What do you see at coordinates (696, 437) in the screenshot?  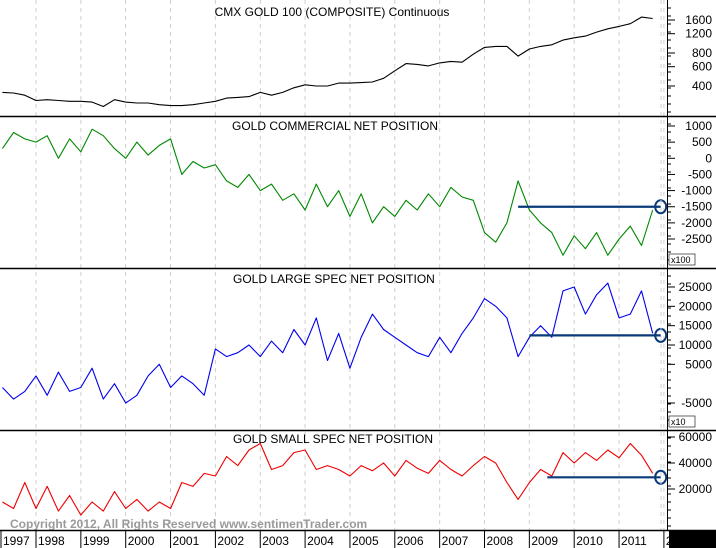 I see `y-tick-label: 60000` at bounding box center [696, 437].